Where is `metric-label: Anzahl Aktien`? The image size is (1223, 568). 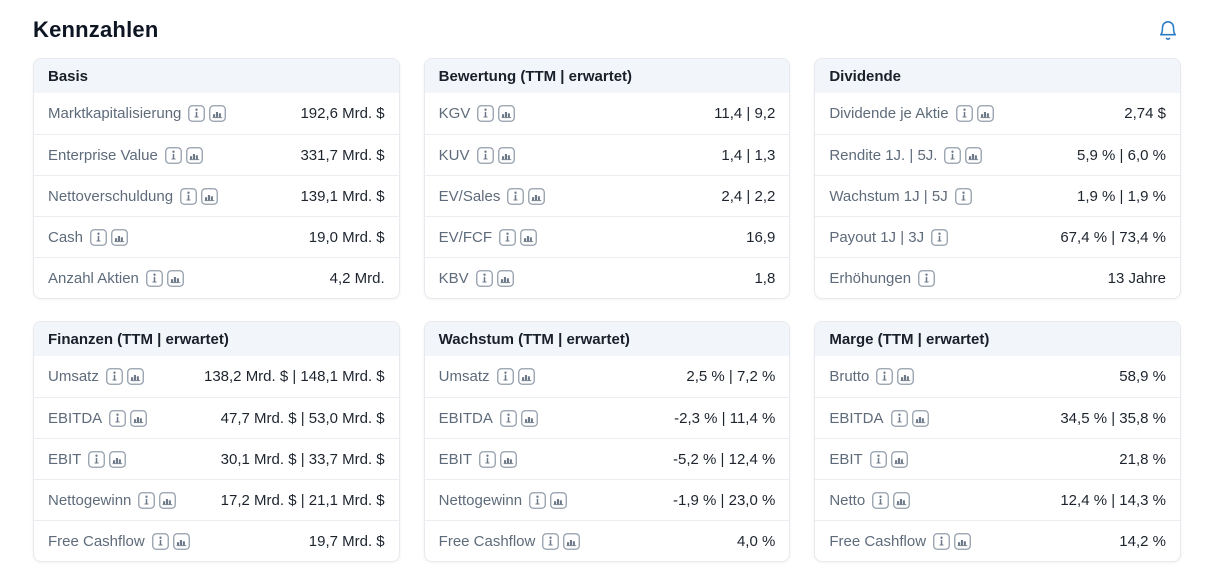
metric-label: Anzahl Aktien is located at coordinates (93, 278).